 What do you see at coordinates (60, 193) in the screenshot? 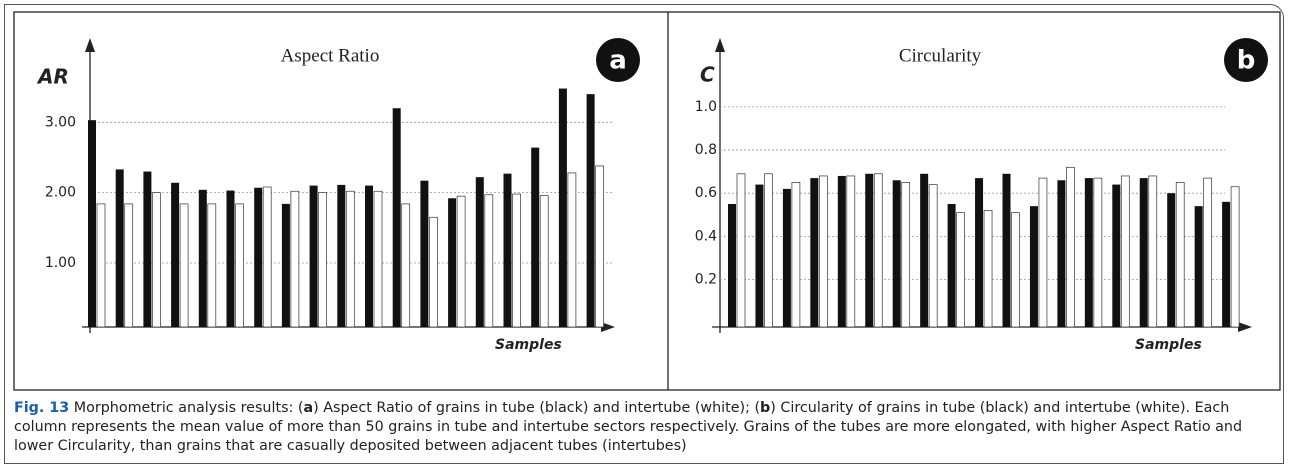
I see `y-tick-label: 2.00` at bounding box center [60, 193].